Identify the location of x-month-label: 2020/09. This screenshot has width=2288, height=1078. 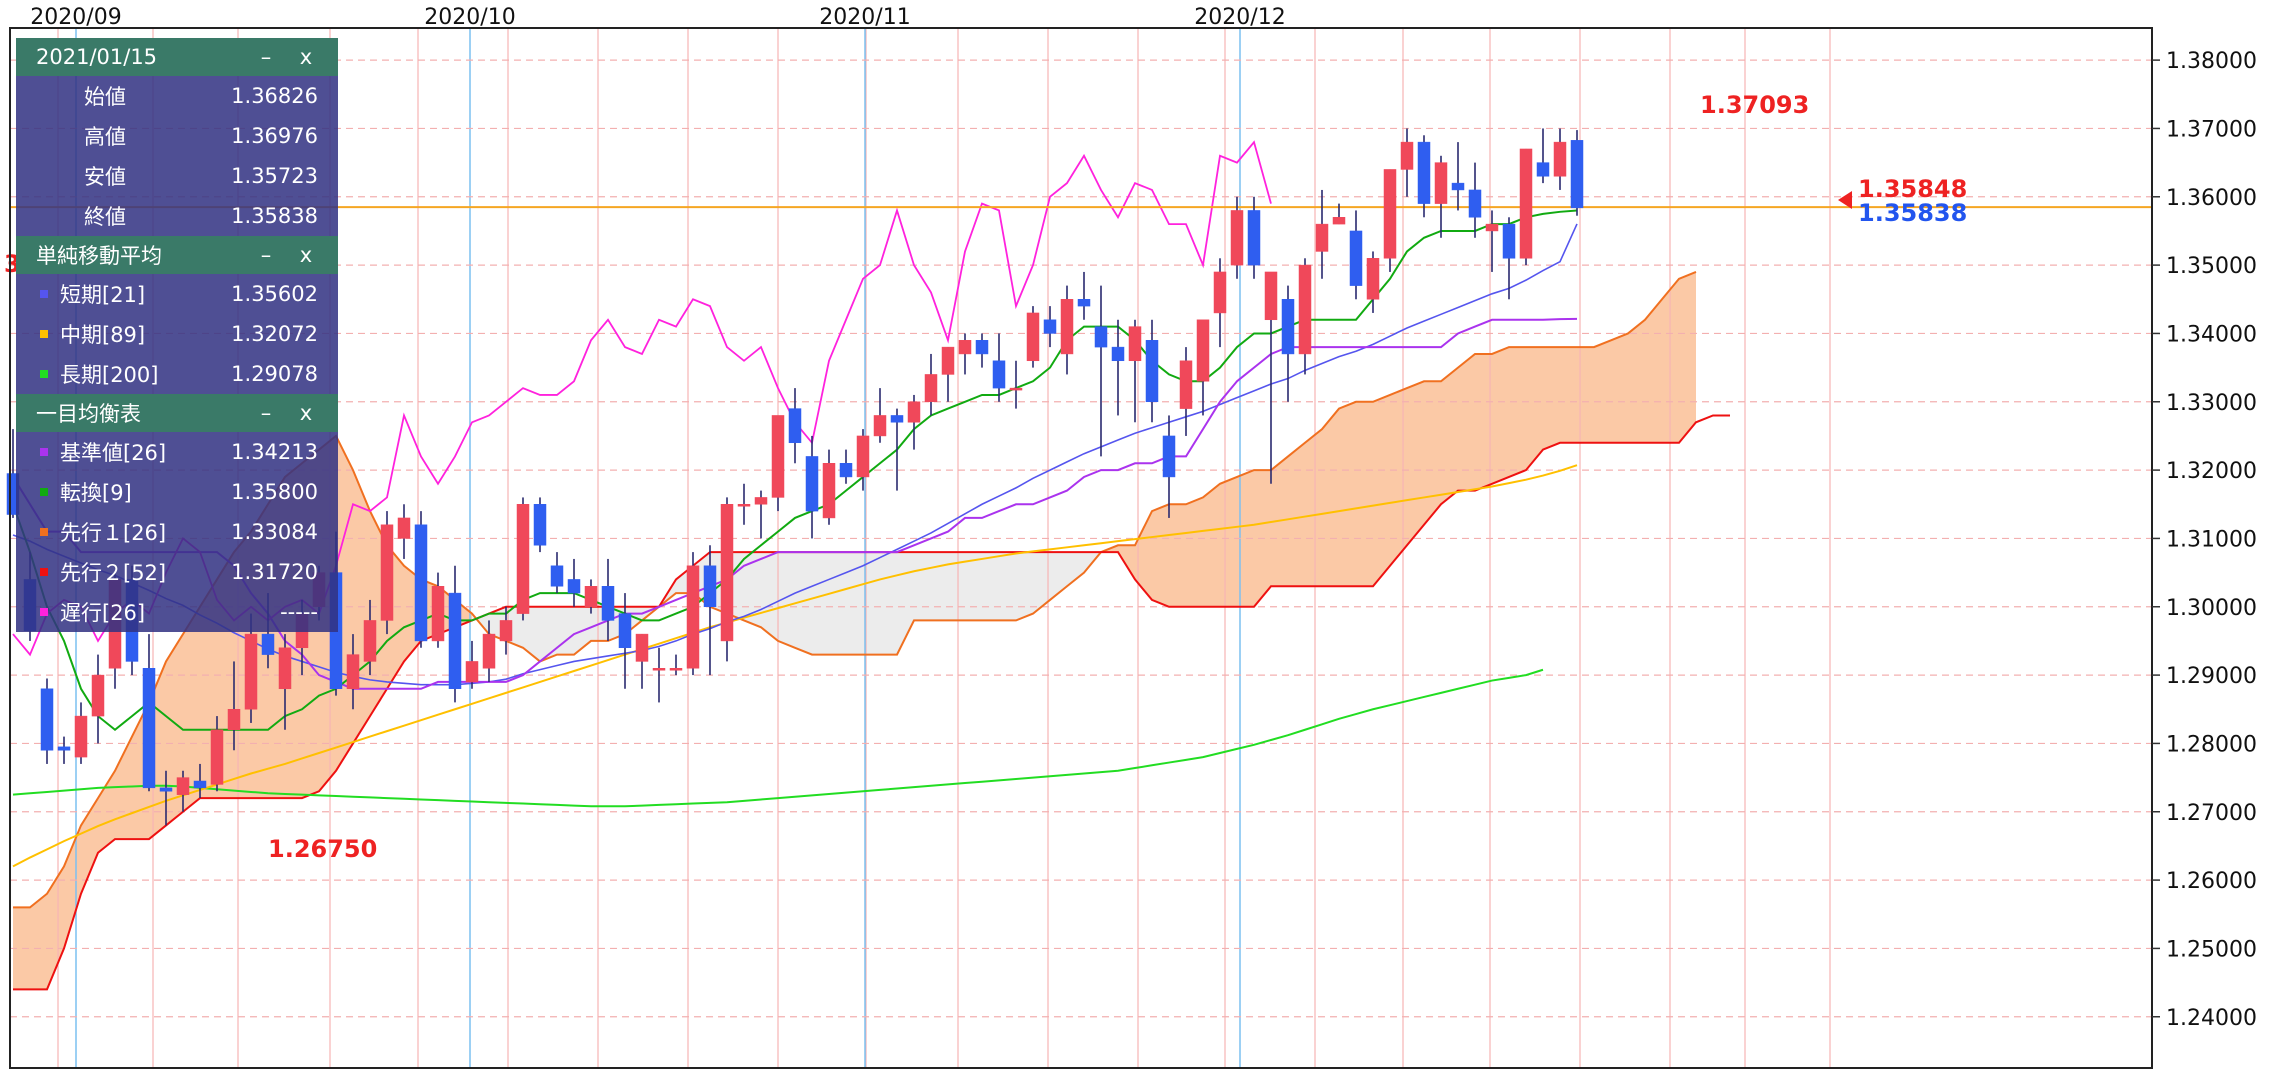
(75, 17).